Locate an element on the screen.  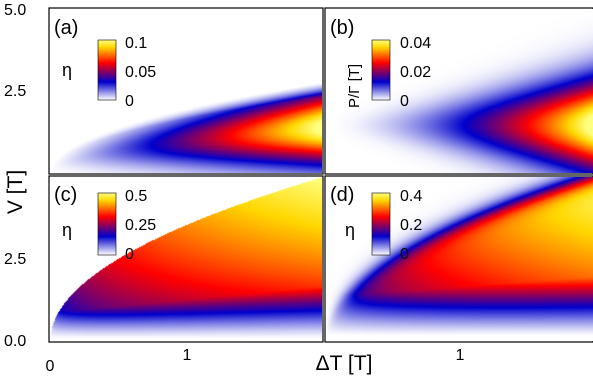
x-tick-label-left-1: 1 is located at coordinates (187, 355).